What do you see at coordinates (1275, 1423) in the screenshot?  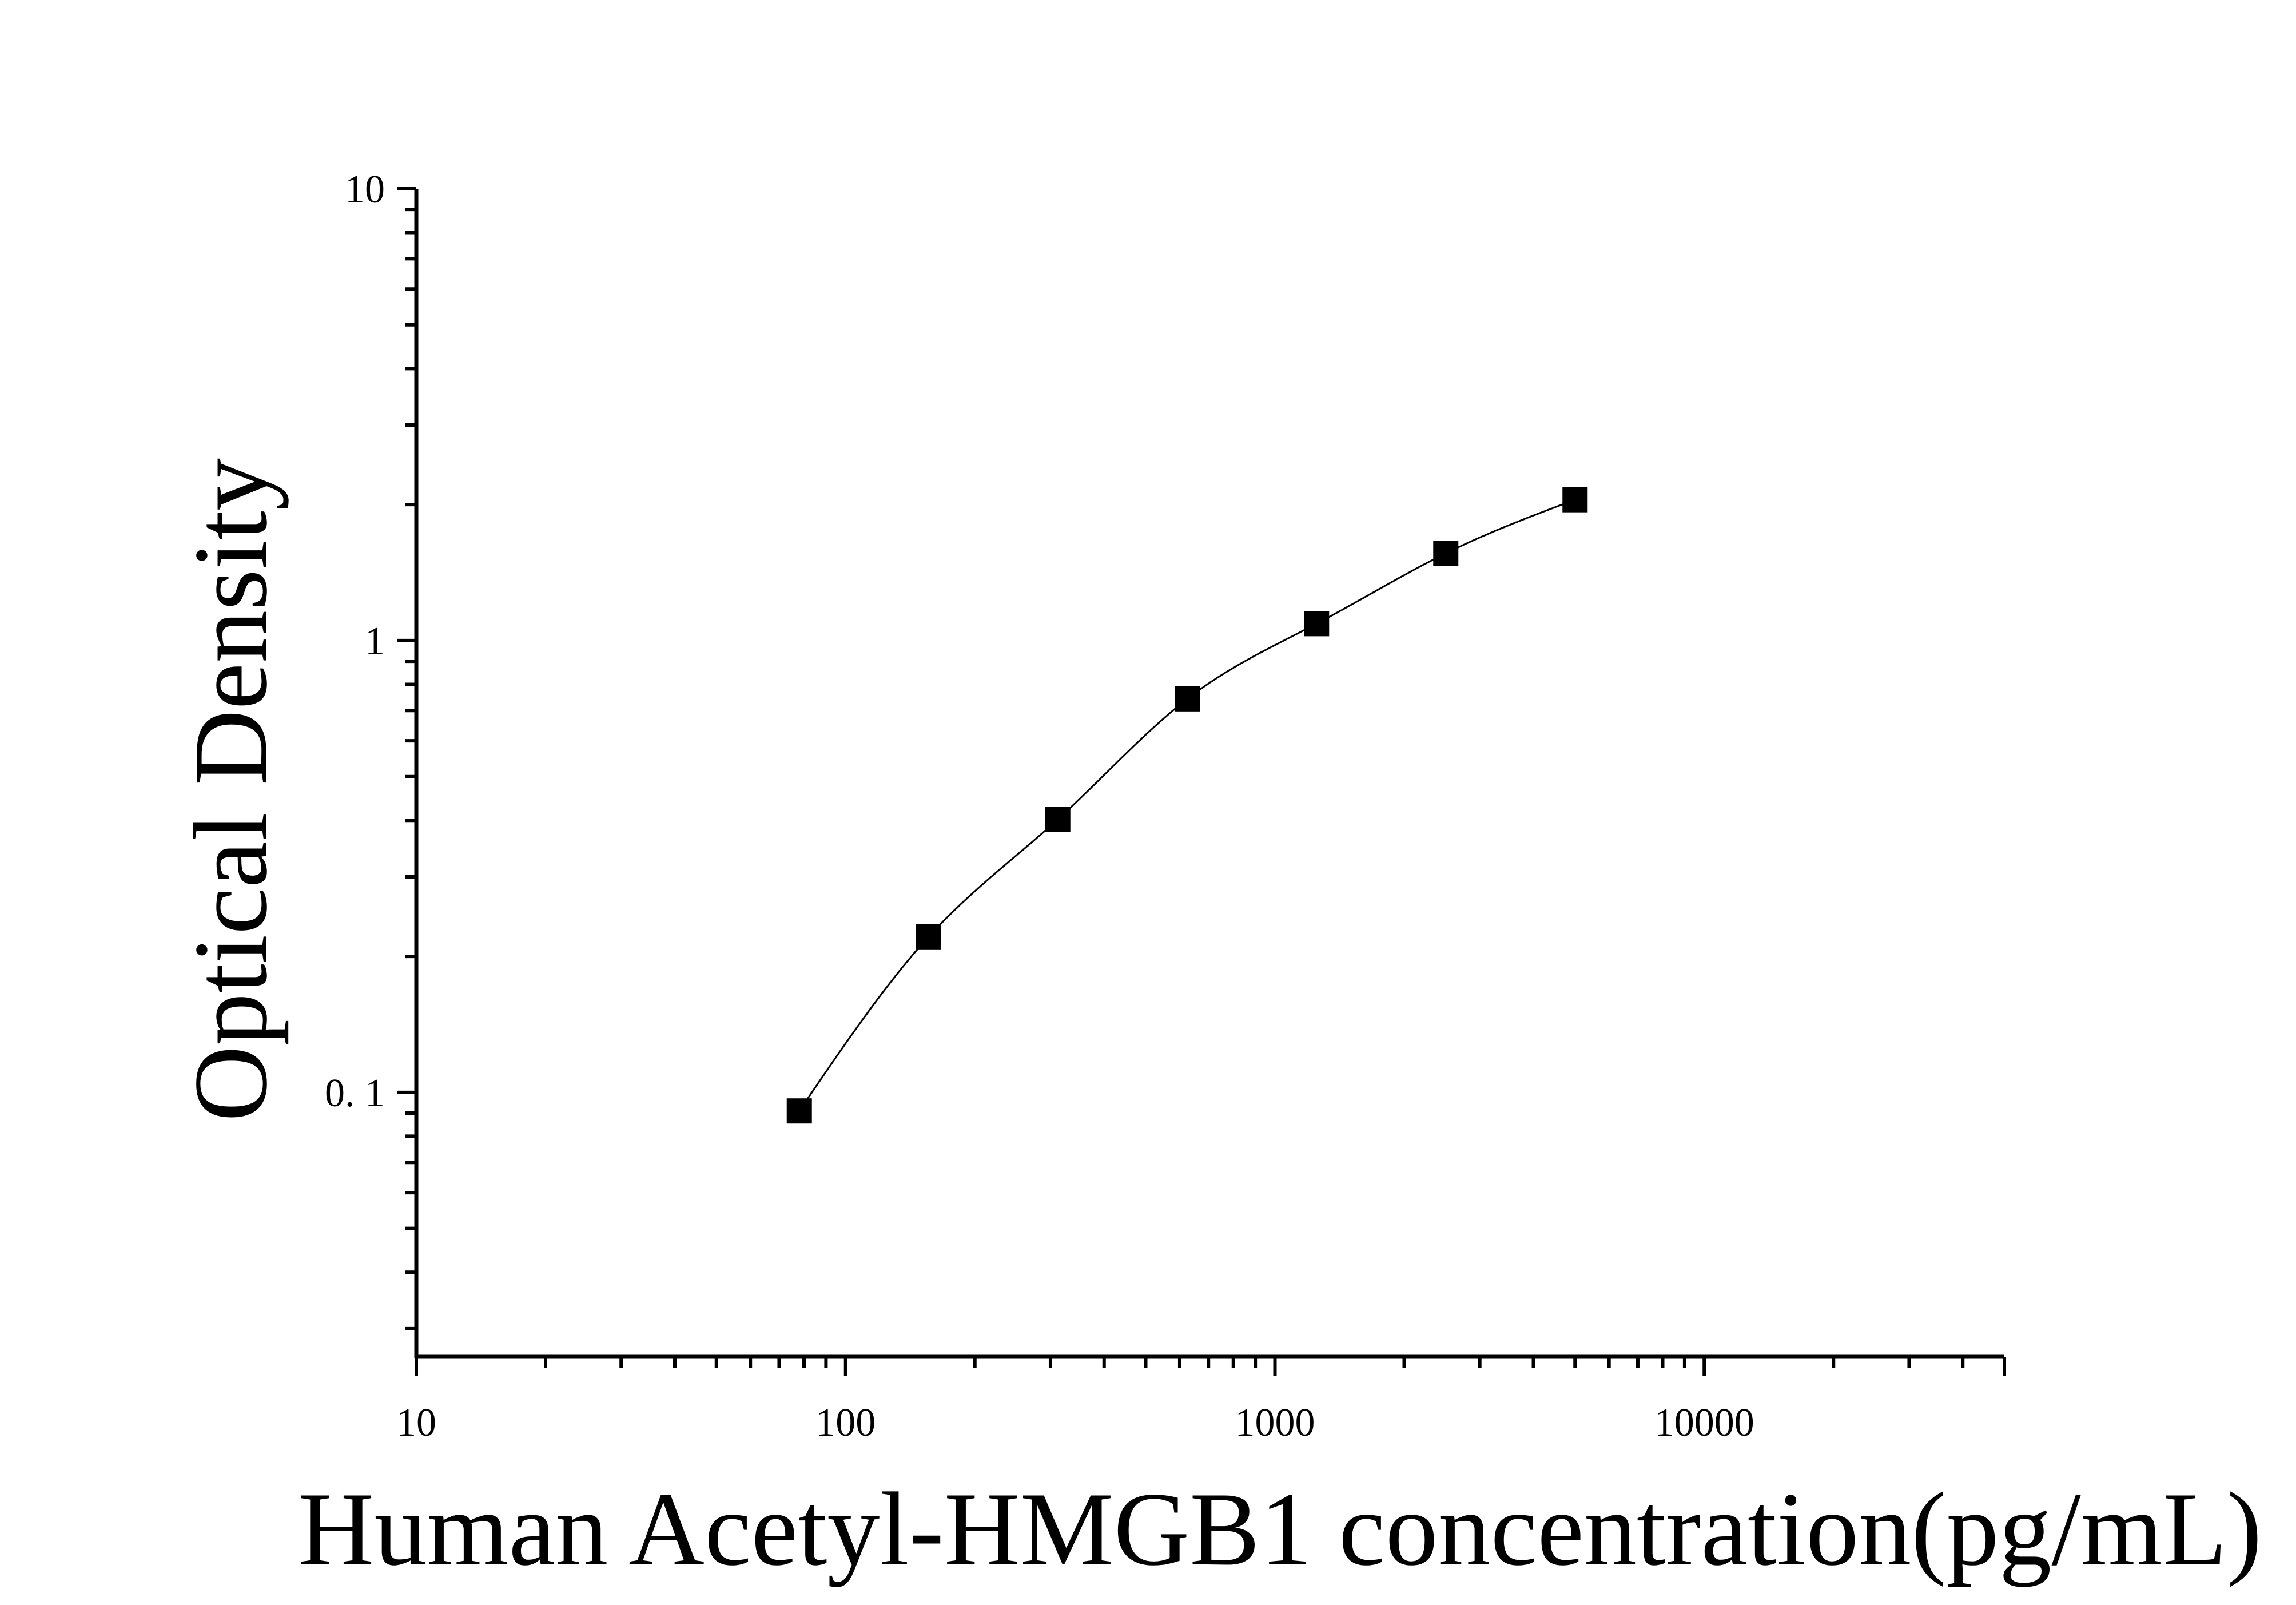 I see `x-tick-label: 1000` at bounding box center [1275, 1423].